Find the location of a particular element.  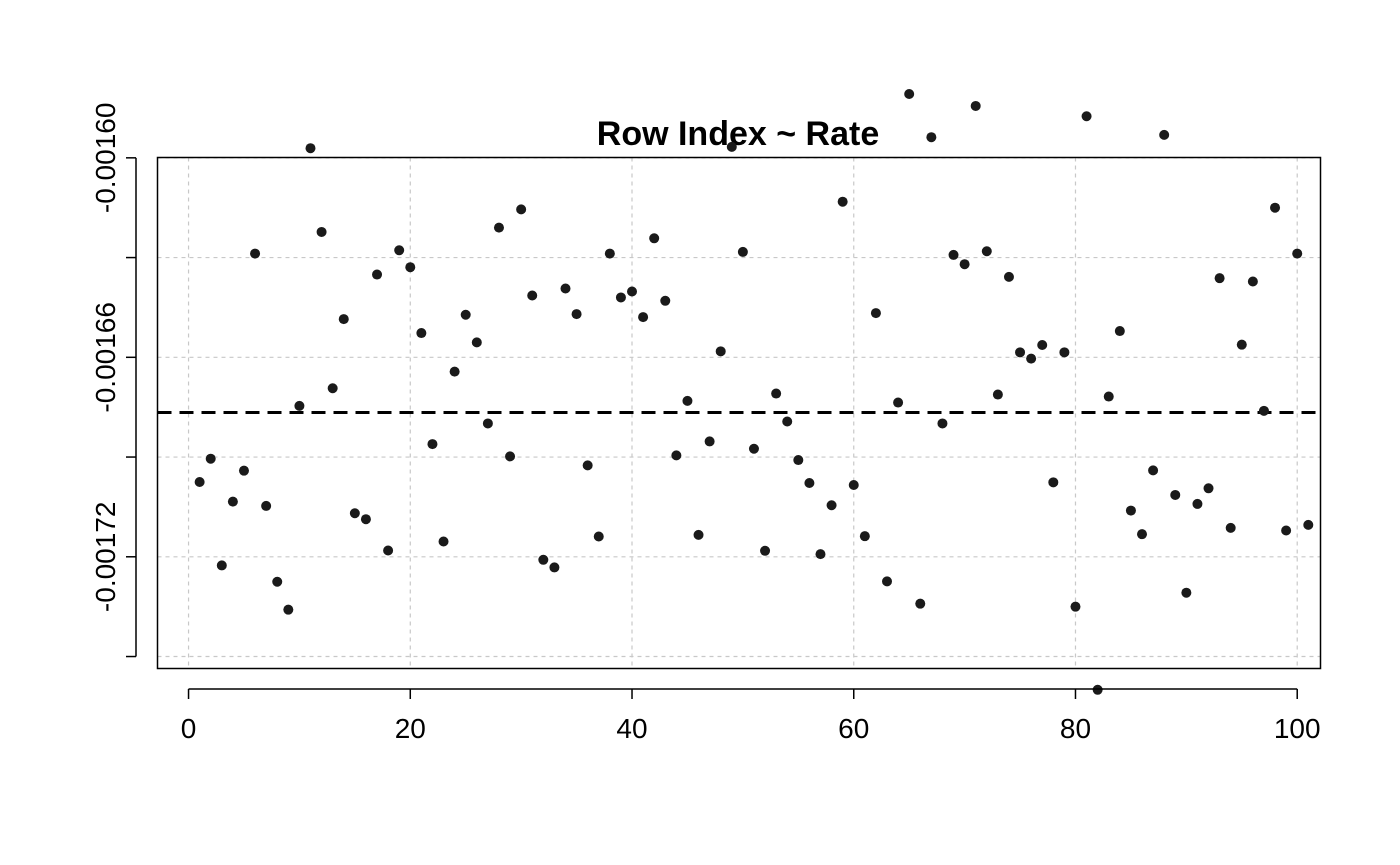

chart-title: Row Index ~ Rate is located at coordinates (738, 134).